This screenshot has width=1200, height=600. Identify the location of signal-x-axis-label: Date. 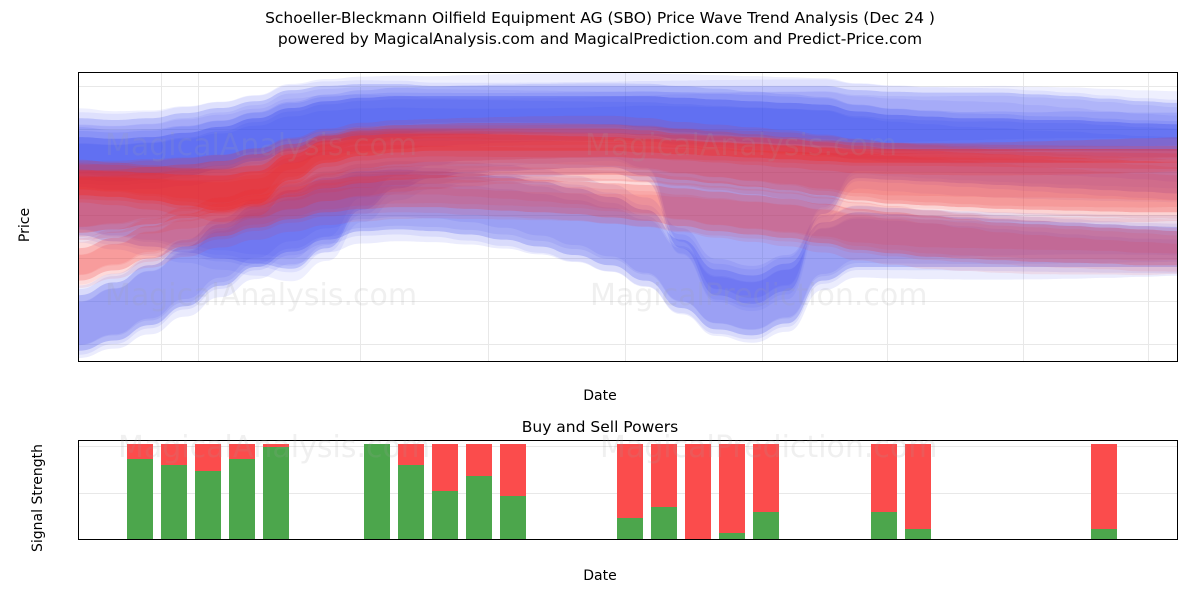
(600, 576).